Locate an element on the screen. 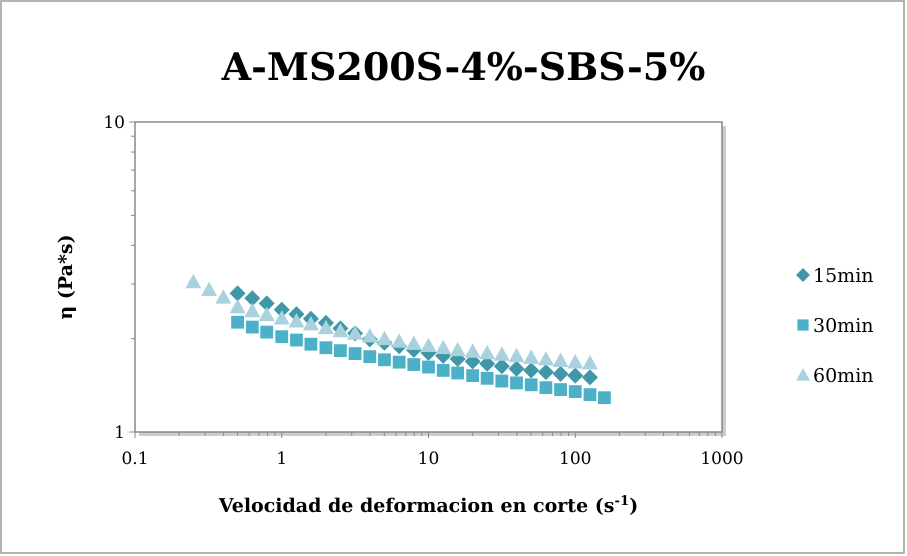 Image resolution: width=907 pixels, height=556 pixels. chart-title: A-MS200S-4%-SBS-5% is located at coordinates (463, 66).